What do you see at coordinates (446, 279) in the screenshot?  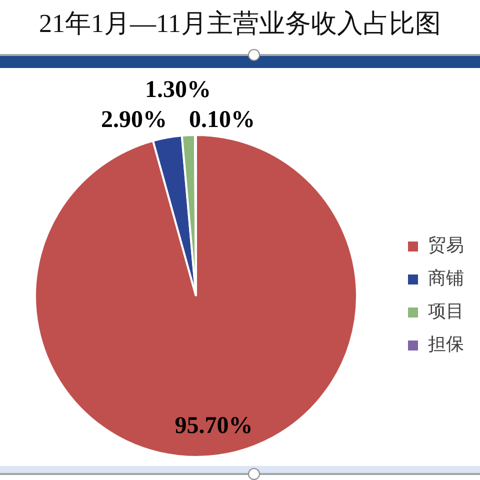 I see `legend-label: 商铺` at bounding box center [446, 279].